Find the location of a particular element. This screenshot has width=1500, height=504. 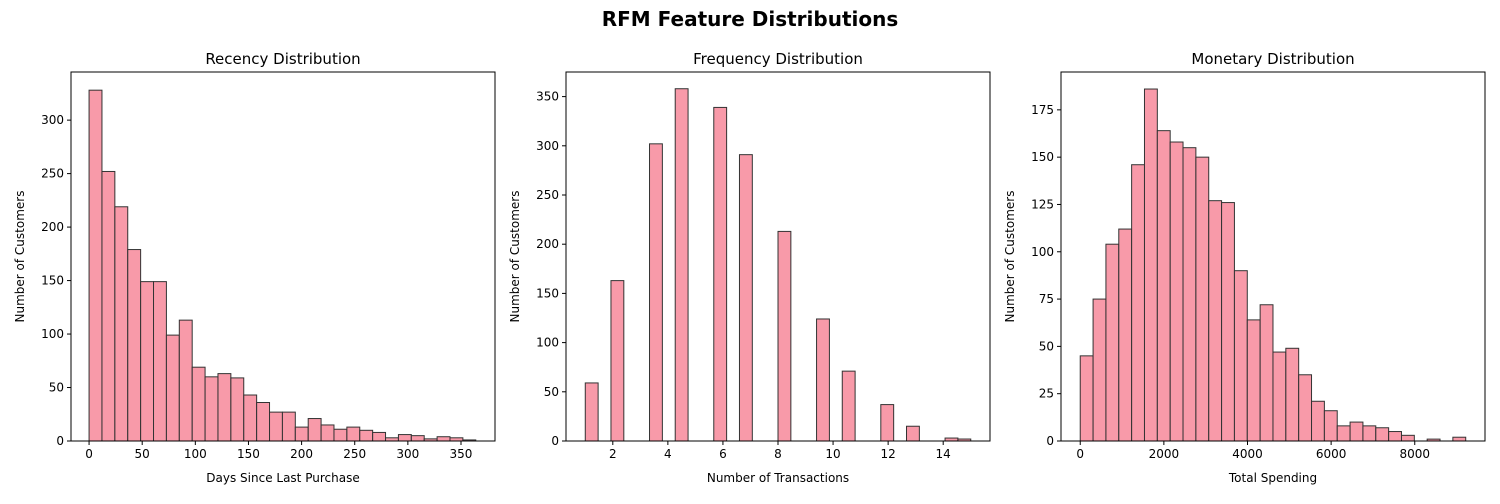

y-tick-label: 175 is located at coordinates (1042, 110).